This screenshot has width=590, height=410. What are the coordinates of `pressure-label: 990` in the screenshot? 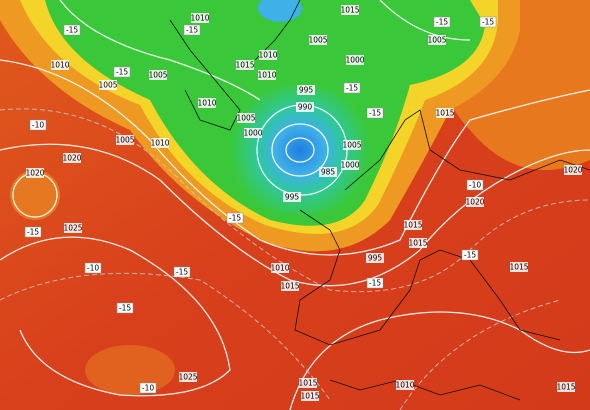 It's located at (305, 107).